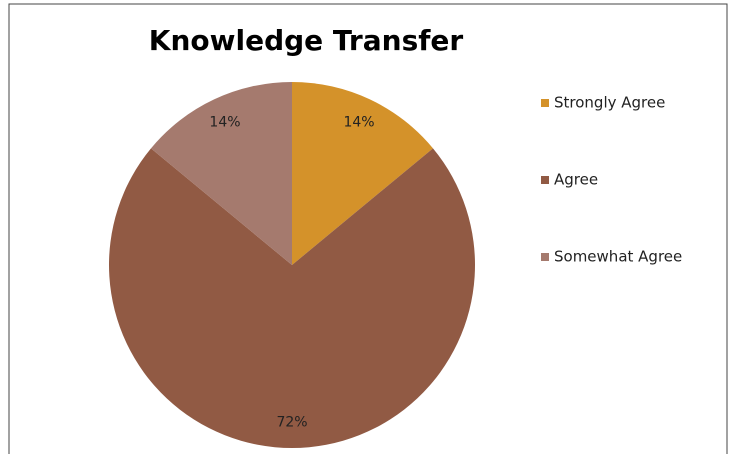 The height and width of the screenshot is (454, 732). Describe the element at coordinates (291, 422) in the screenshot. I see `data-label: 72%` at that location.